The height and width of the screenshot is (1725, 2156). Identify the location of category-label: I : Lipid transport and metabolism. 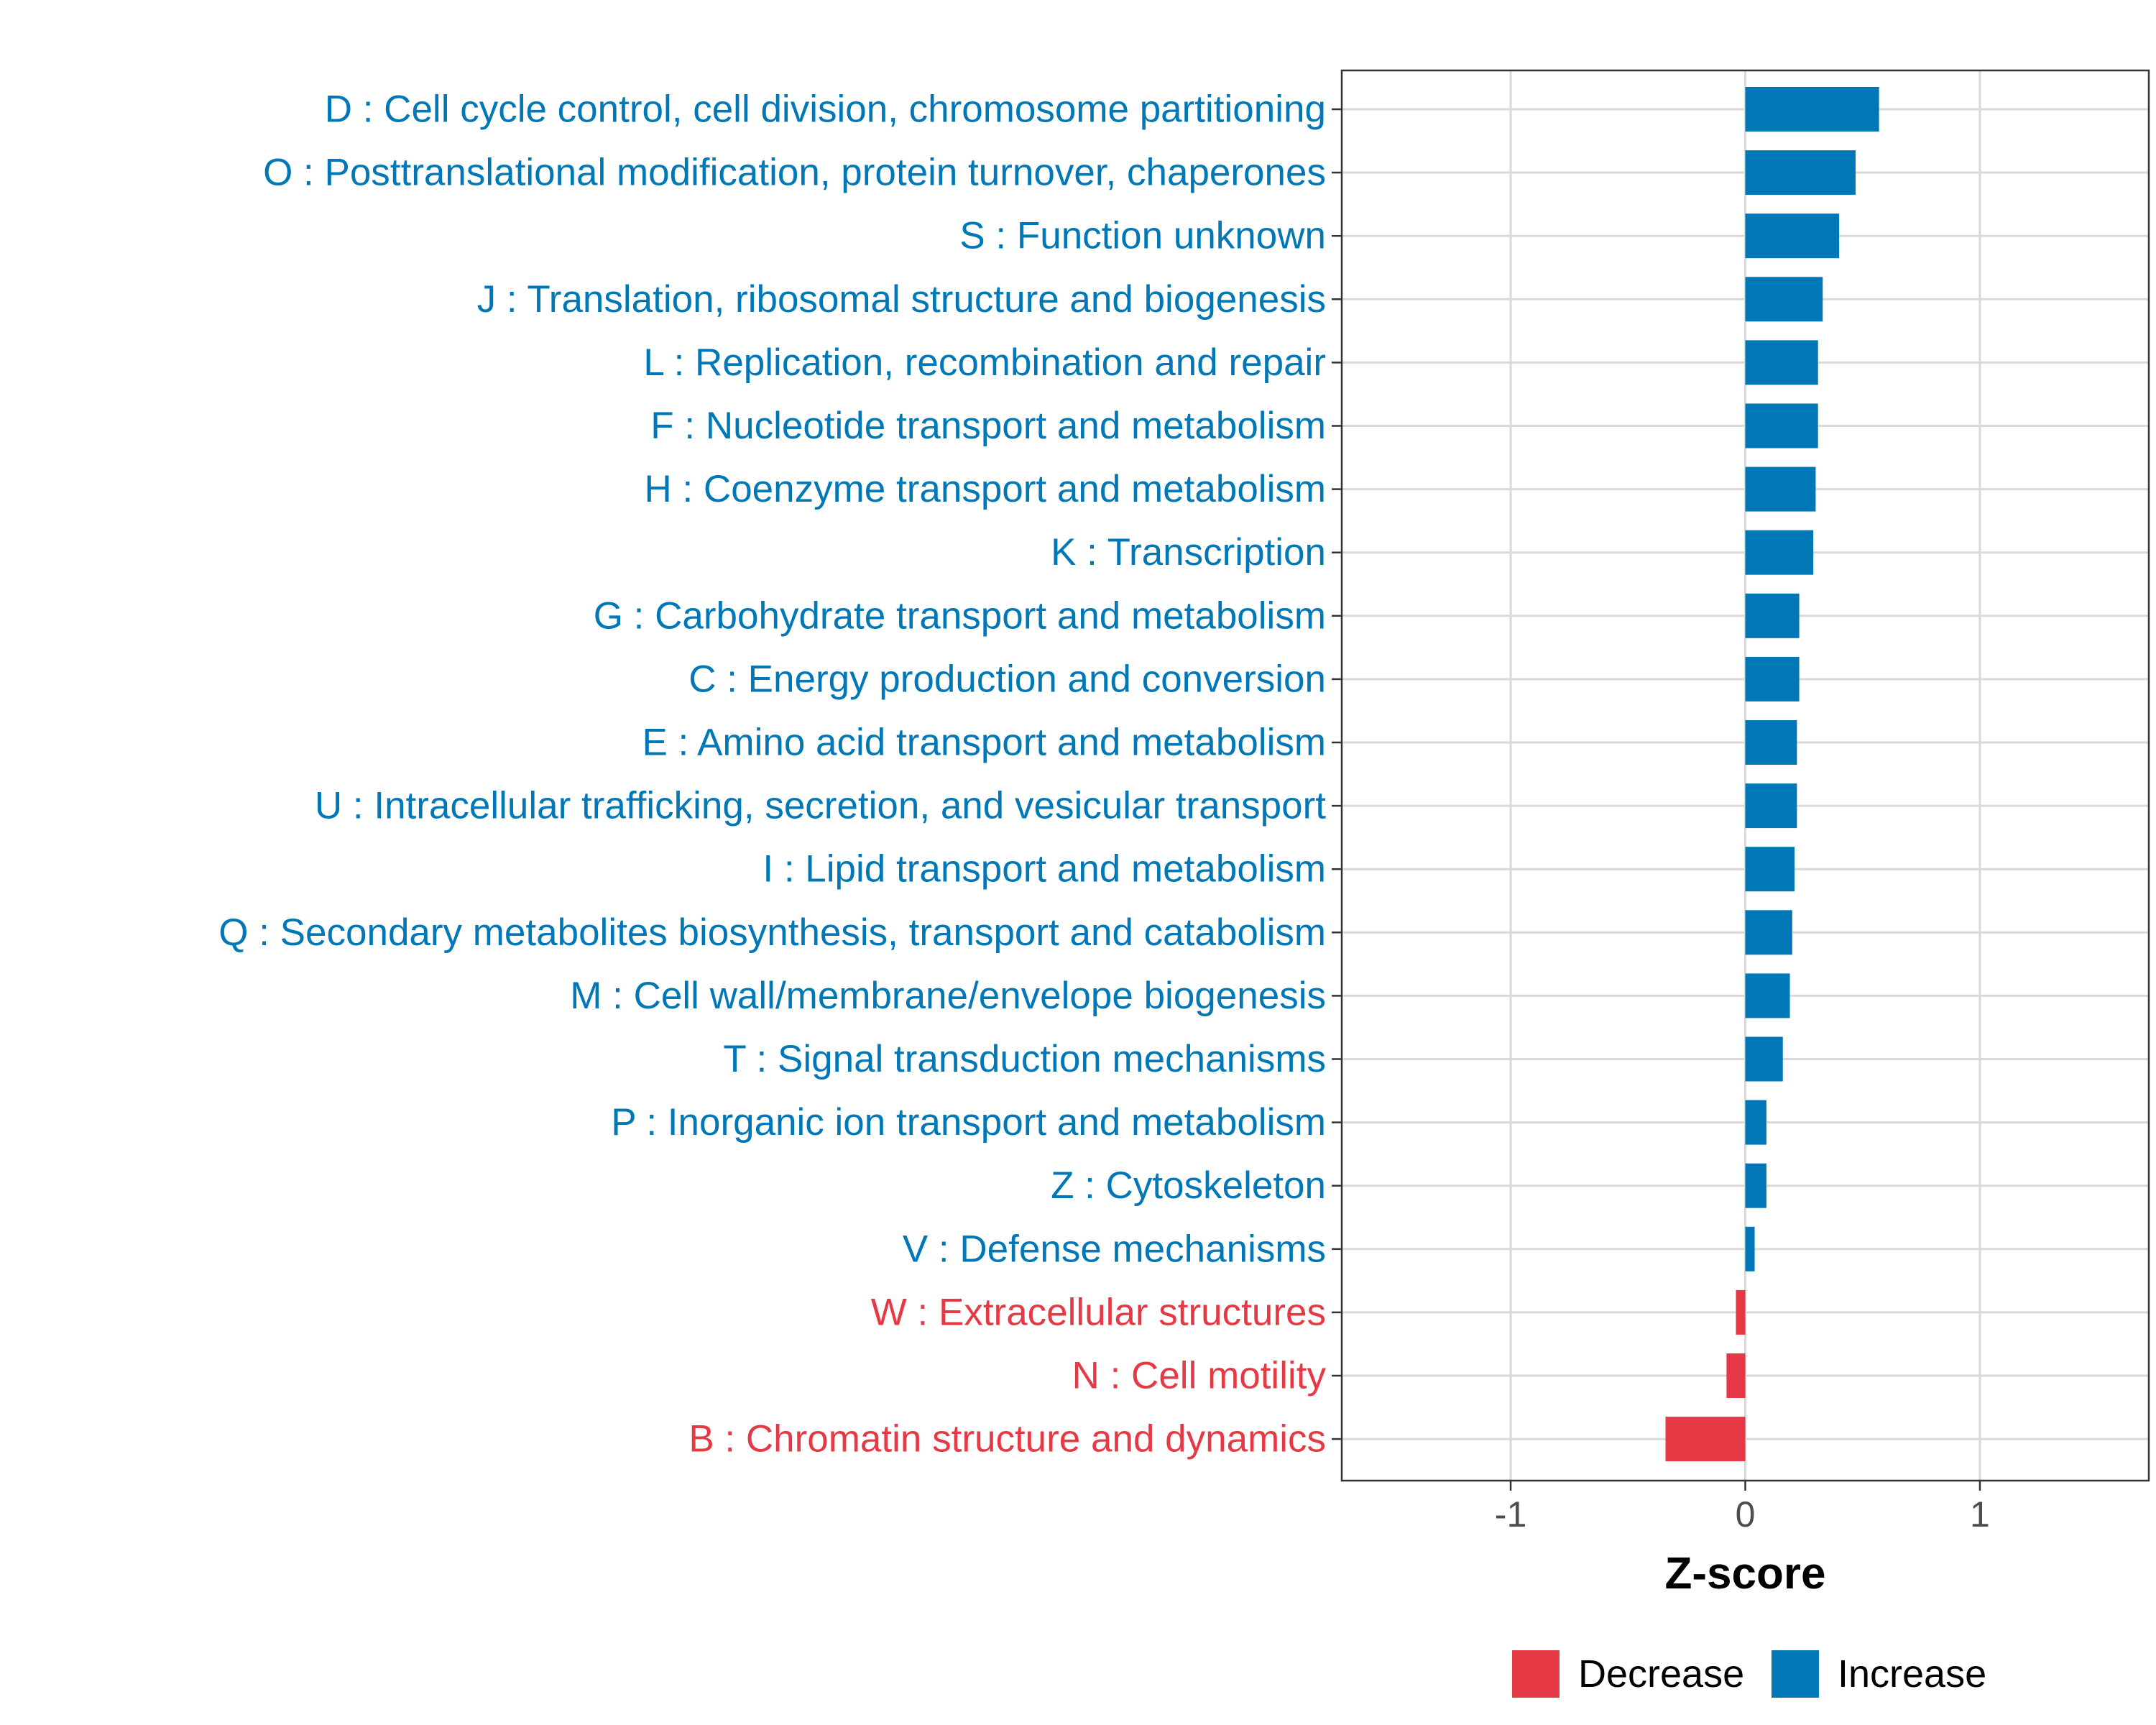
(1044, 869).